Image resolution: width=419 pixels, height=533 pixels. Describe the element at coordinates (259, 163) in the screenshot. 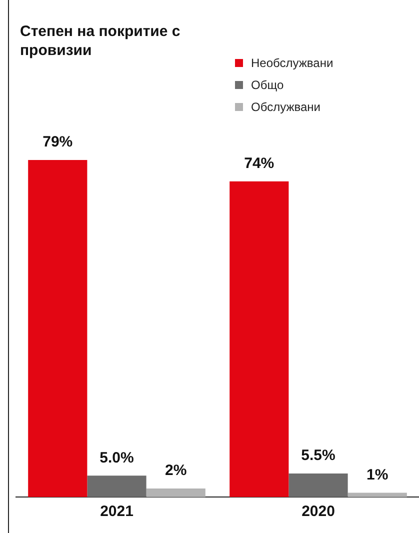

I see `data-label: 74%` at that location.